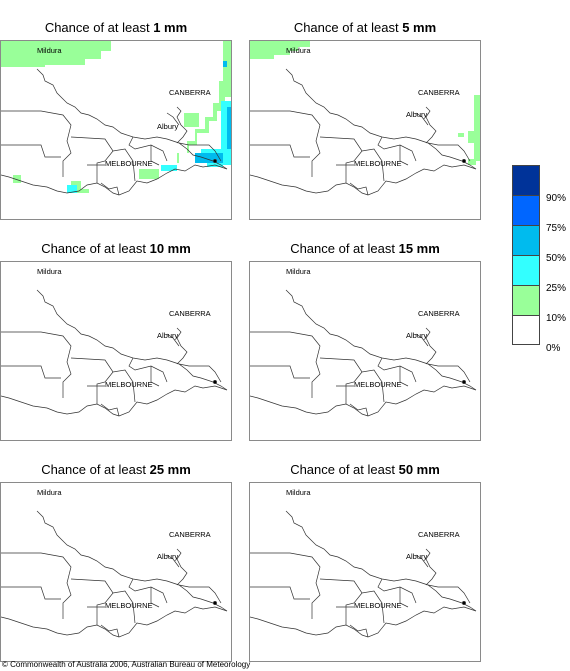 The width and height of the screenshot is (570, 671). What do you see at coordinates (556, 288) in the screenshot?
I see `legend-label-25: 25%` at bounding box center [556, 288].